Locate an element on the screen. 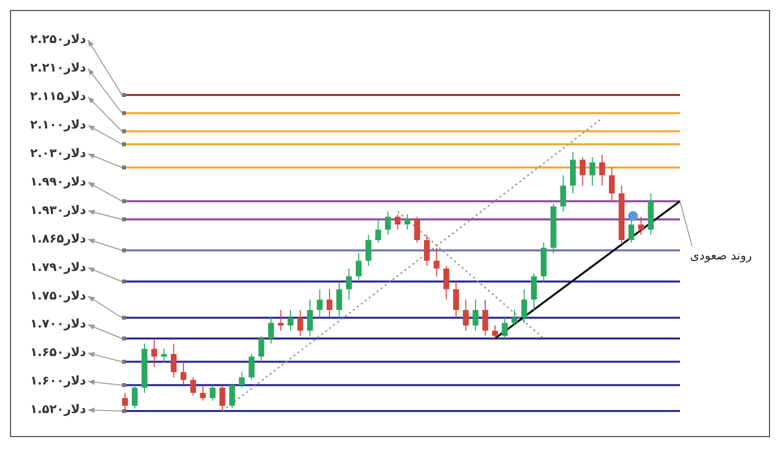 The height and width of the screenshot is (449, 780). text: روند صعودی is located at coordinates (721, 255).